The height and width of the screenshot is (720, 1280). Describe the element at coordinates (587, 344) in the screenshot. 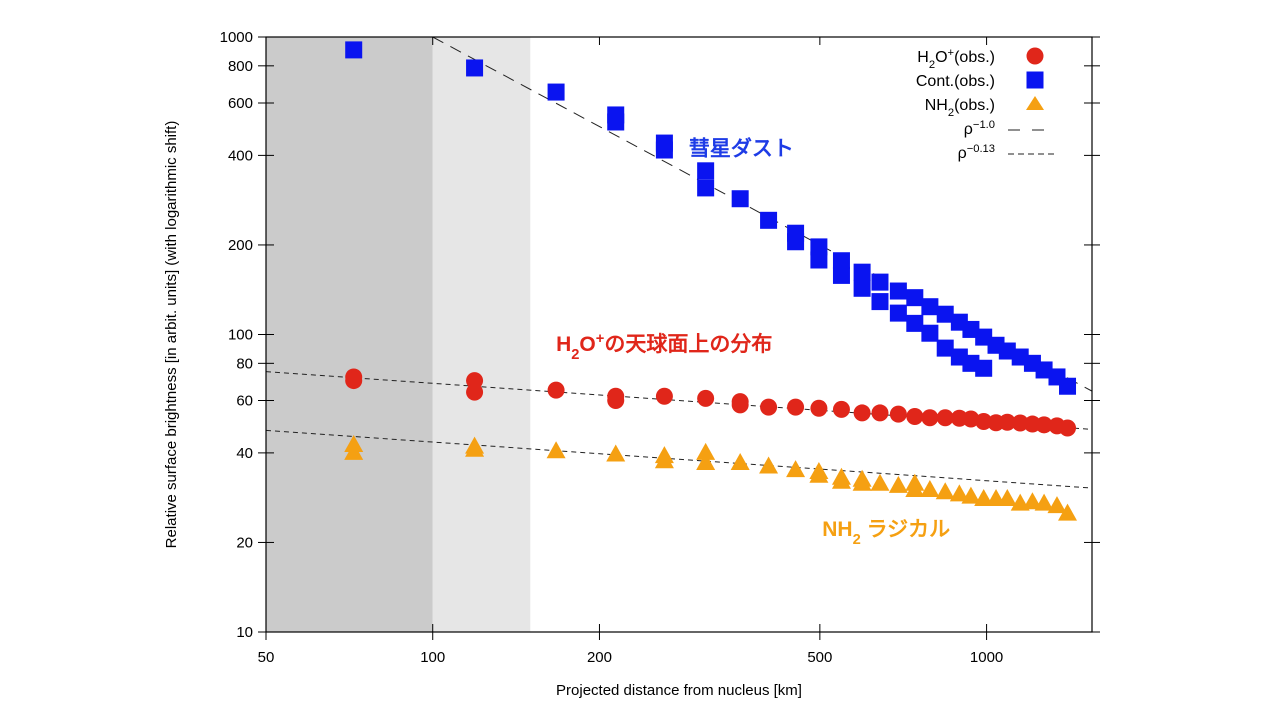

I see `text-part: O` at that location.